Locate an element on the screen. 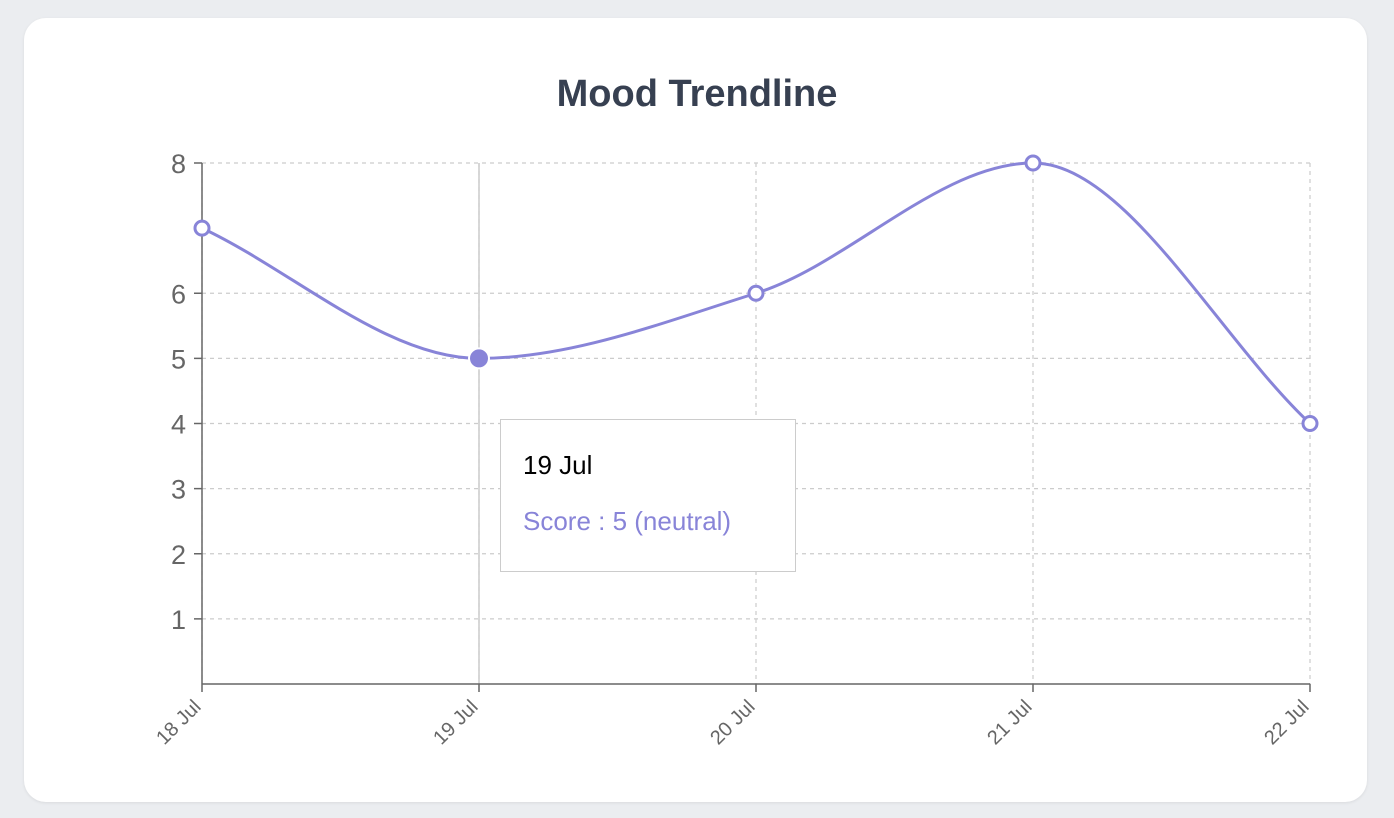 The image size is (1394, 818). y-tick-label: 6 is located at coordinates (178, 294).